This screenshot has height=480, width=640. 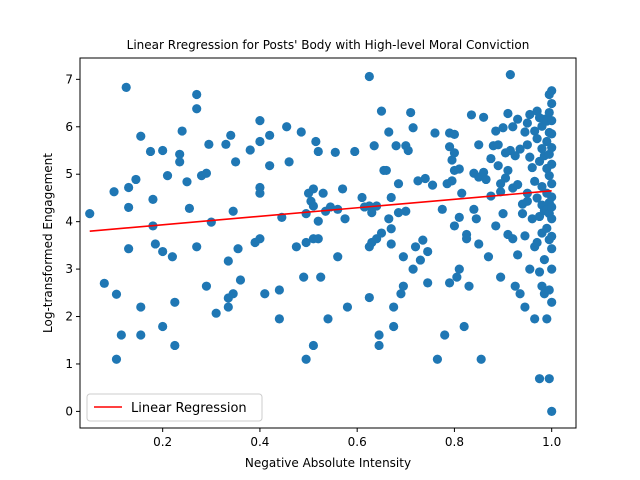 What do you see at coordinates (357, 442) in the screenshot?
I see `x-tick-label: 0.6` at bounding box center [357, 442].